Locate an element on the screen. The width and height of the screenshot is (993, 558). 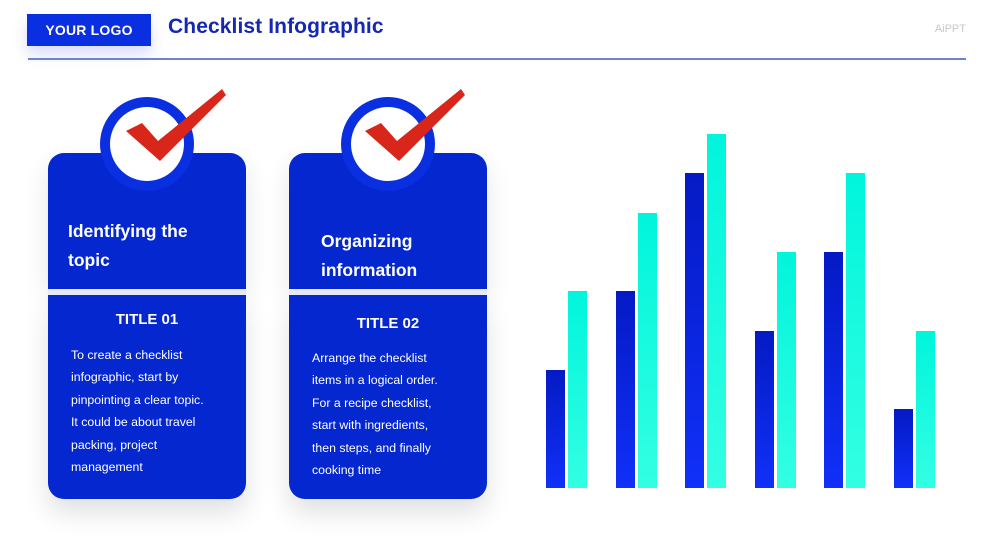
page-title: Checklist Infographic is located at coordinates (276, 26).